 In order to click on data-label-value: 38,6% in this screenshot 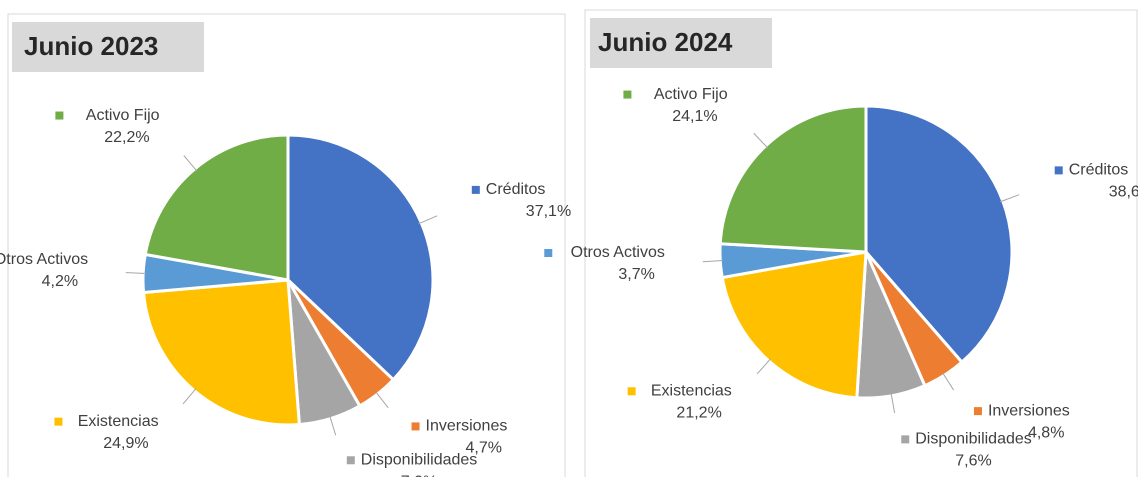, I will do `click(1123, 192)`.